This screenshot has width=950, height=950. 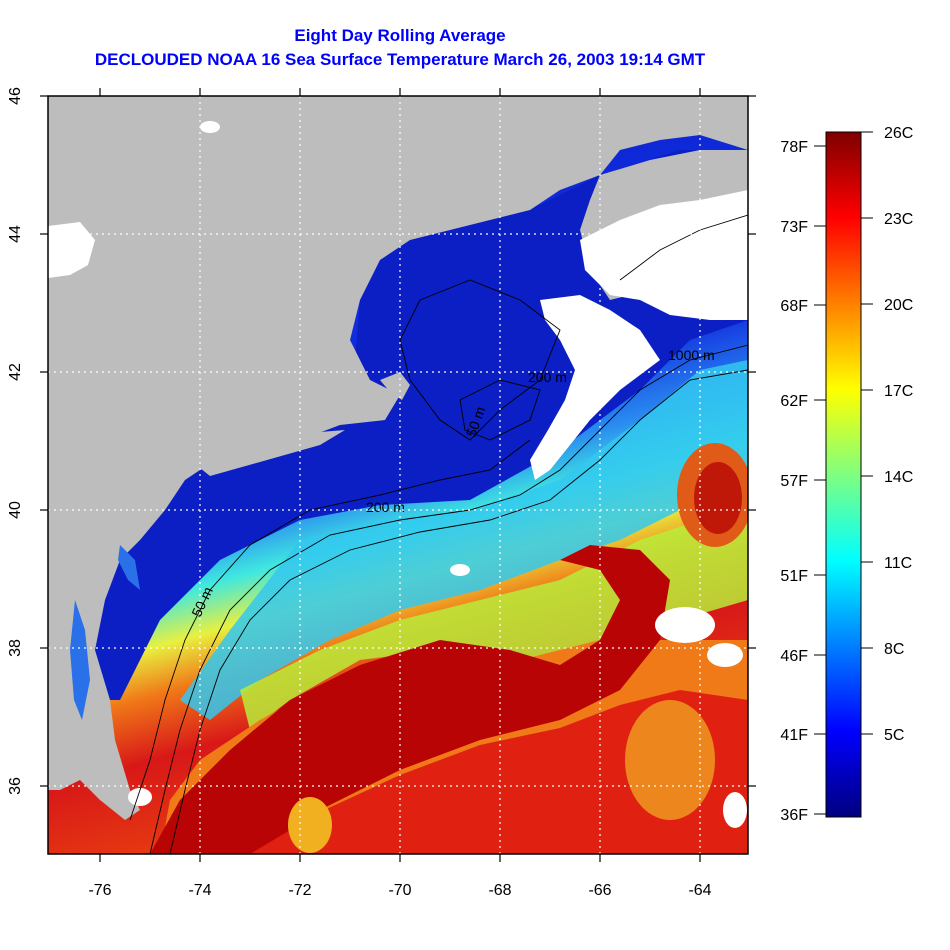 I want to click on colorbar-c-label: 14C, so click(x=898, y=477).